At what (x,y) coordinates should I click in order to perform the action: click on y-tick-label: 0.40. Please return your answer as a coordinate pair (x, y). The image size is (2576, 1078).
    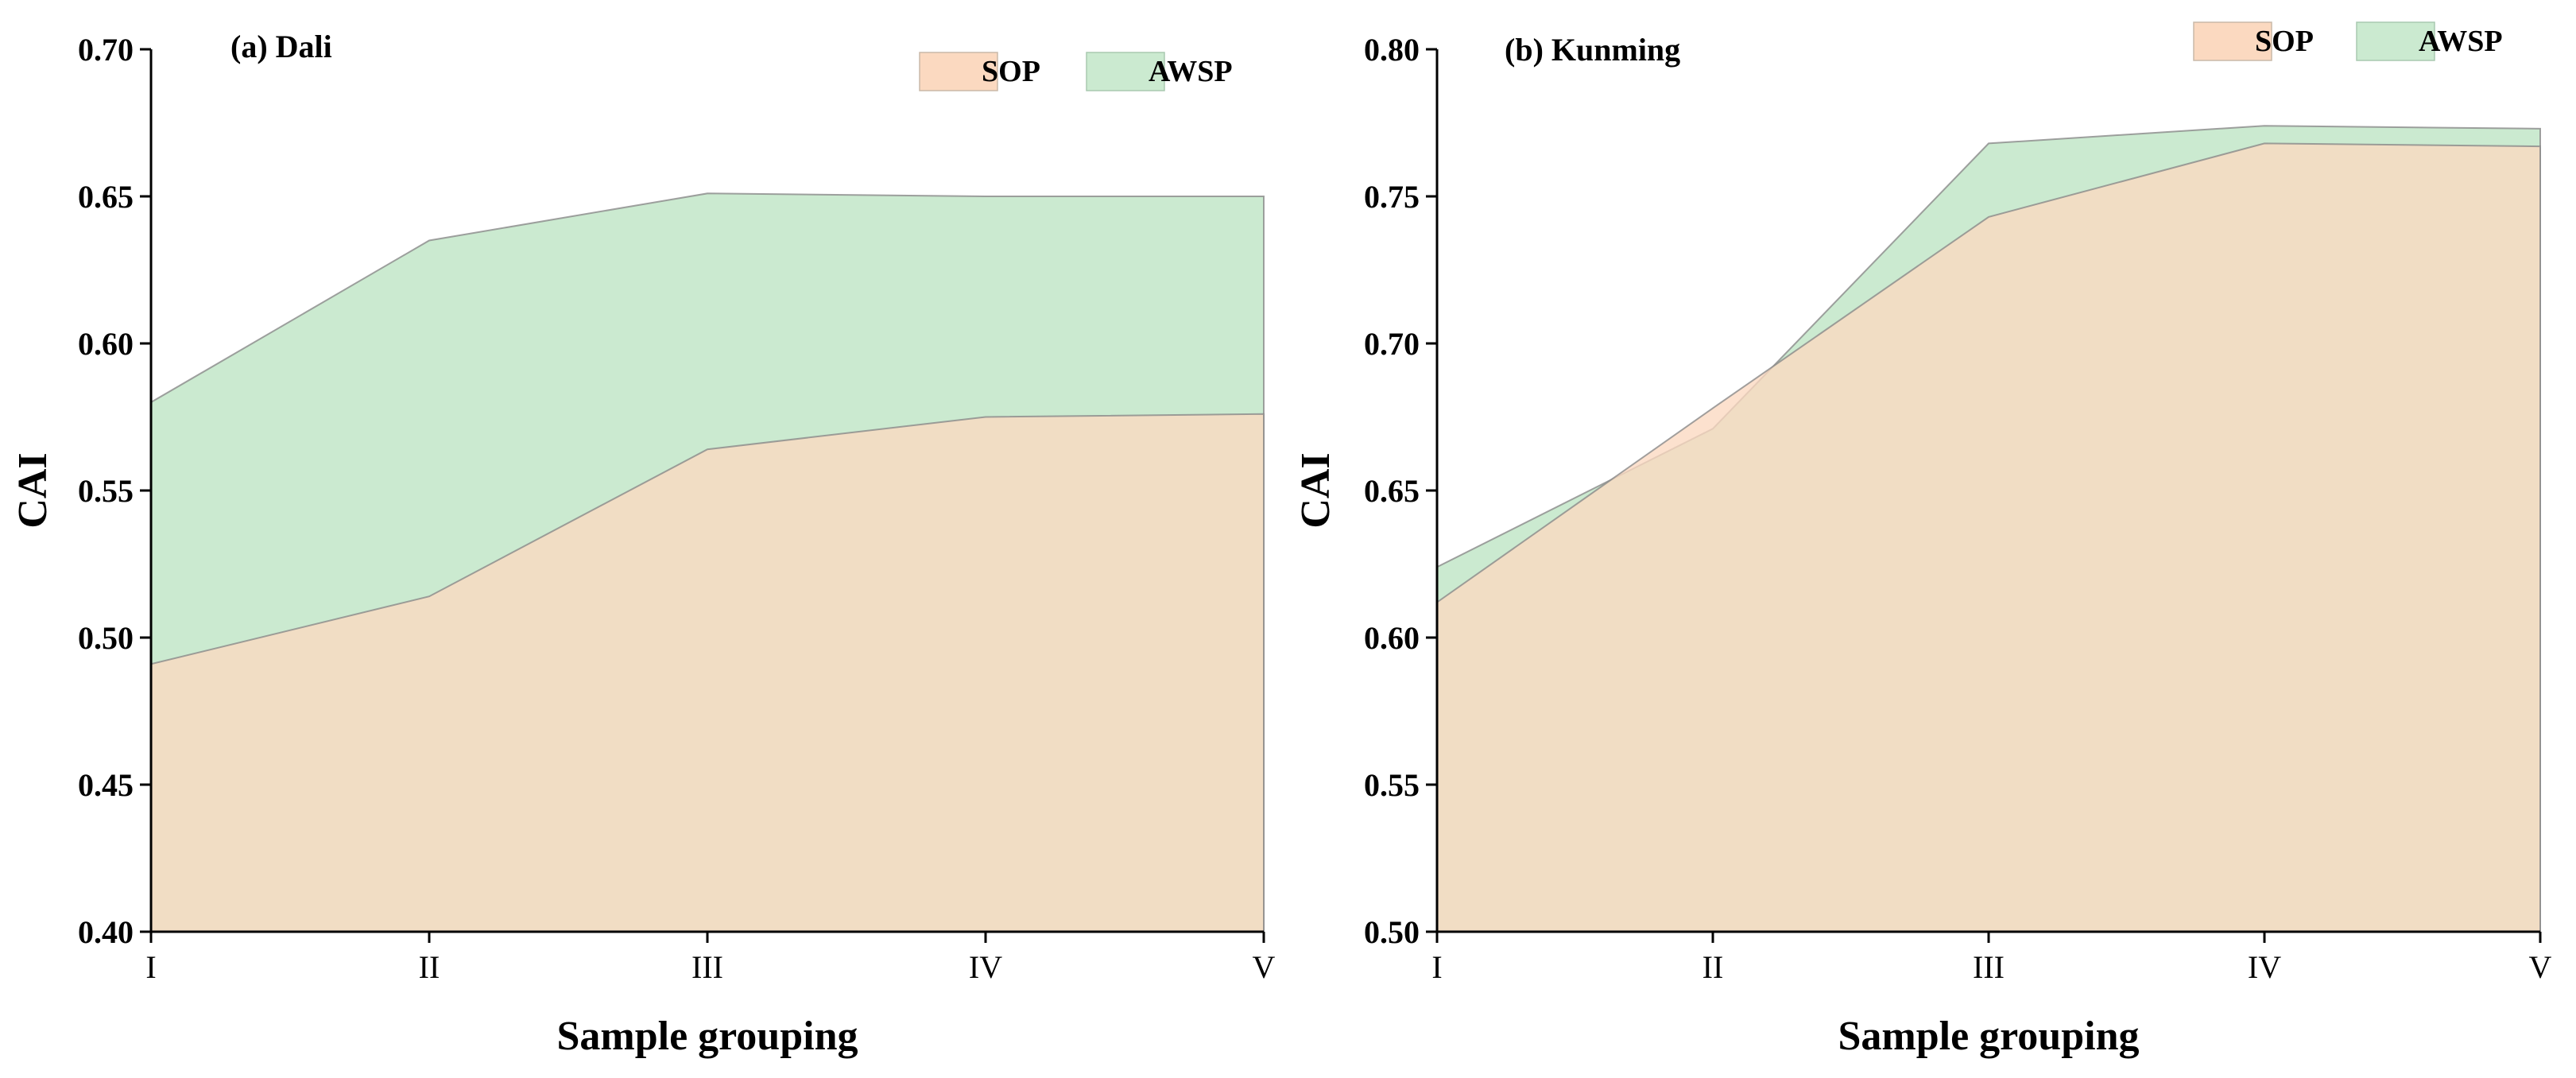
    Looking at the image, I should click on (106, 932).